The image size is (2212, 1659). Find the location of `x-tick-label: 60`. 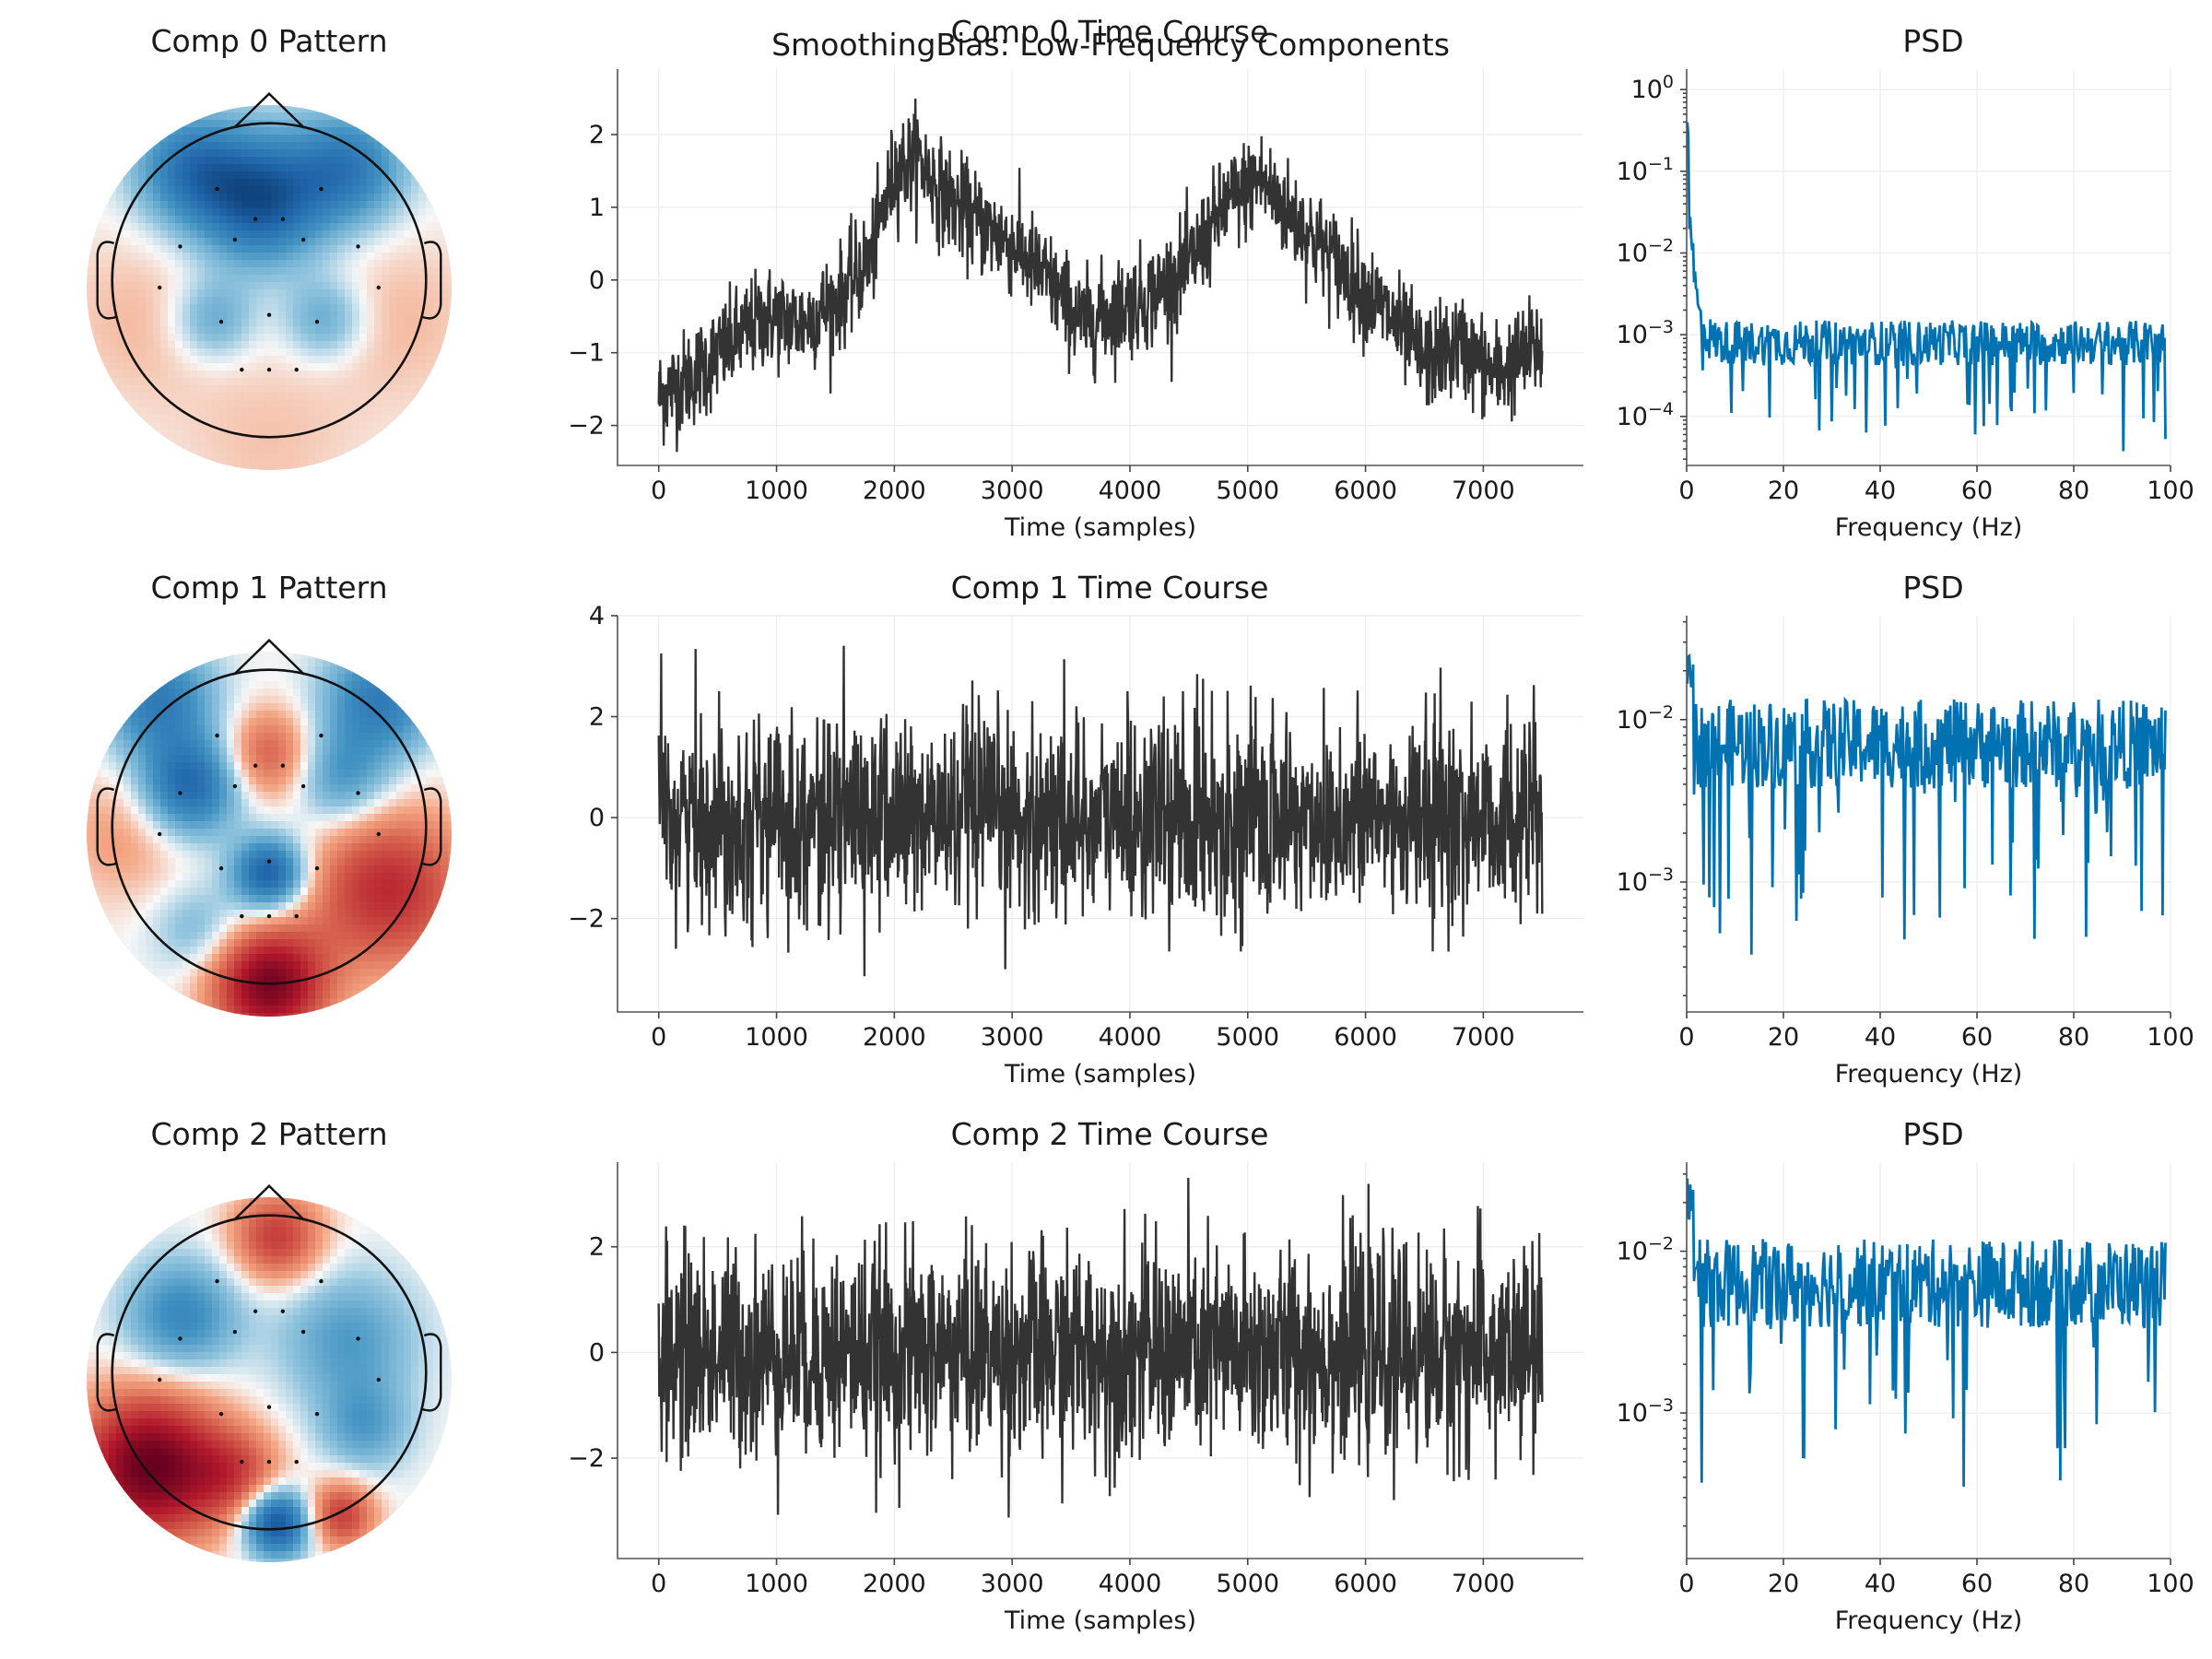

x-tick-label: 60 is located at coordinates (1977, 491).